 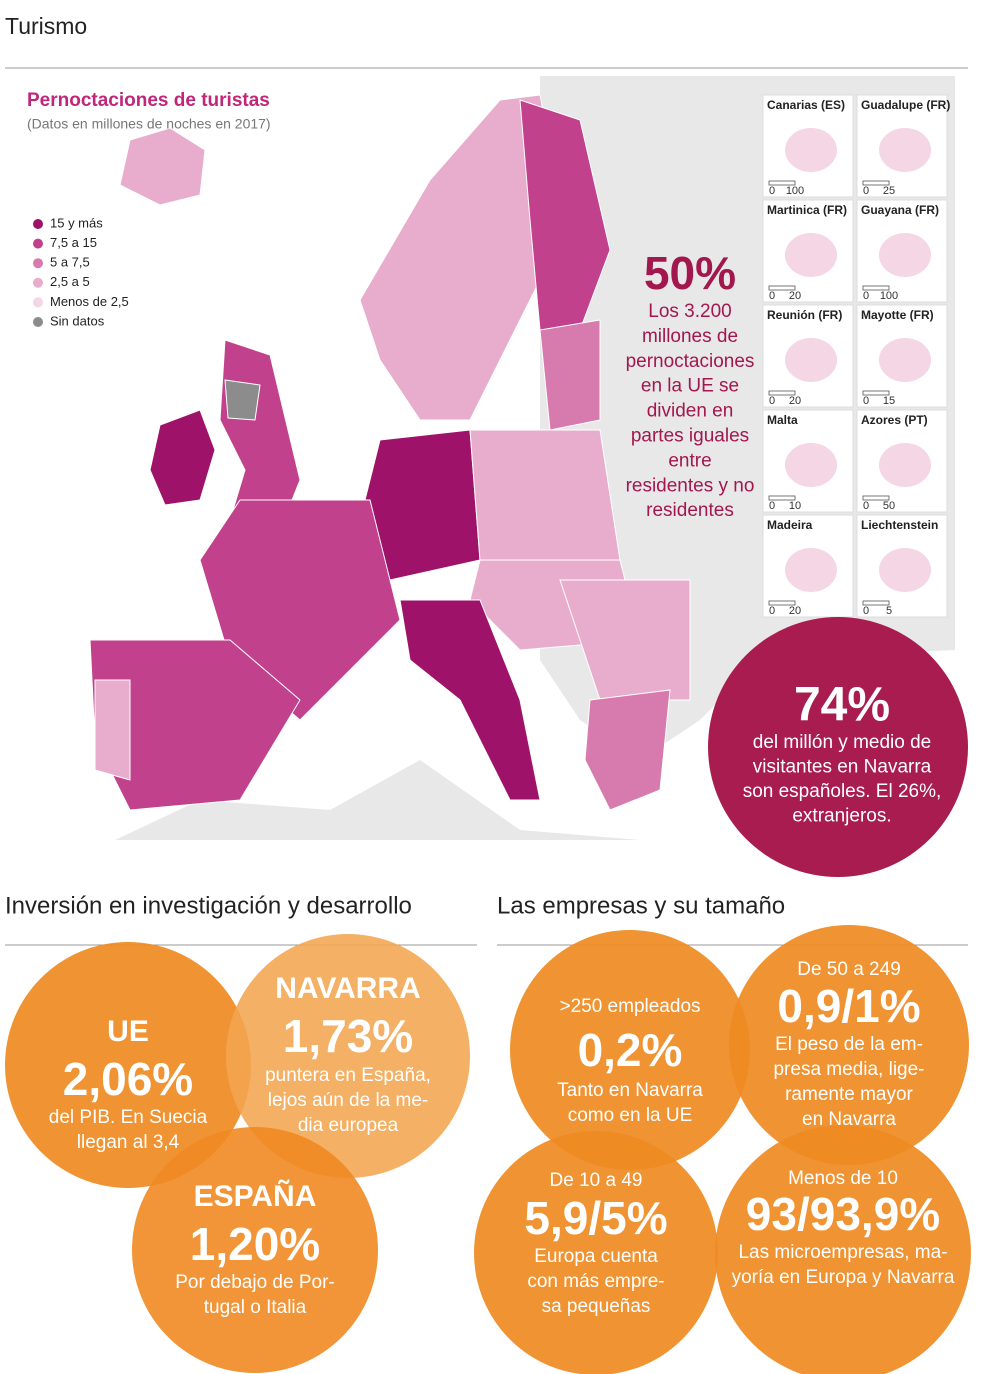 I want to click on legend-label: 15 y más, so click(x=76, y=222).